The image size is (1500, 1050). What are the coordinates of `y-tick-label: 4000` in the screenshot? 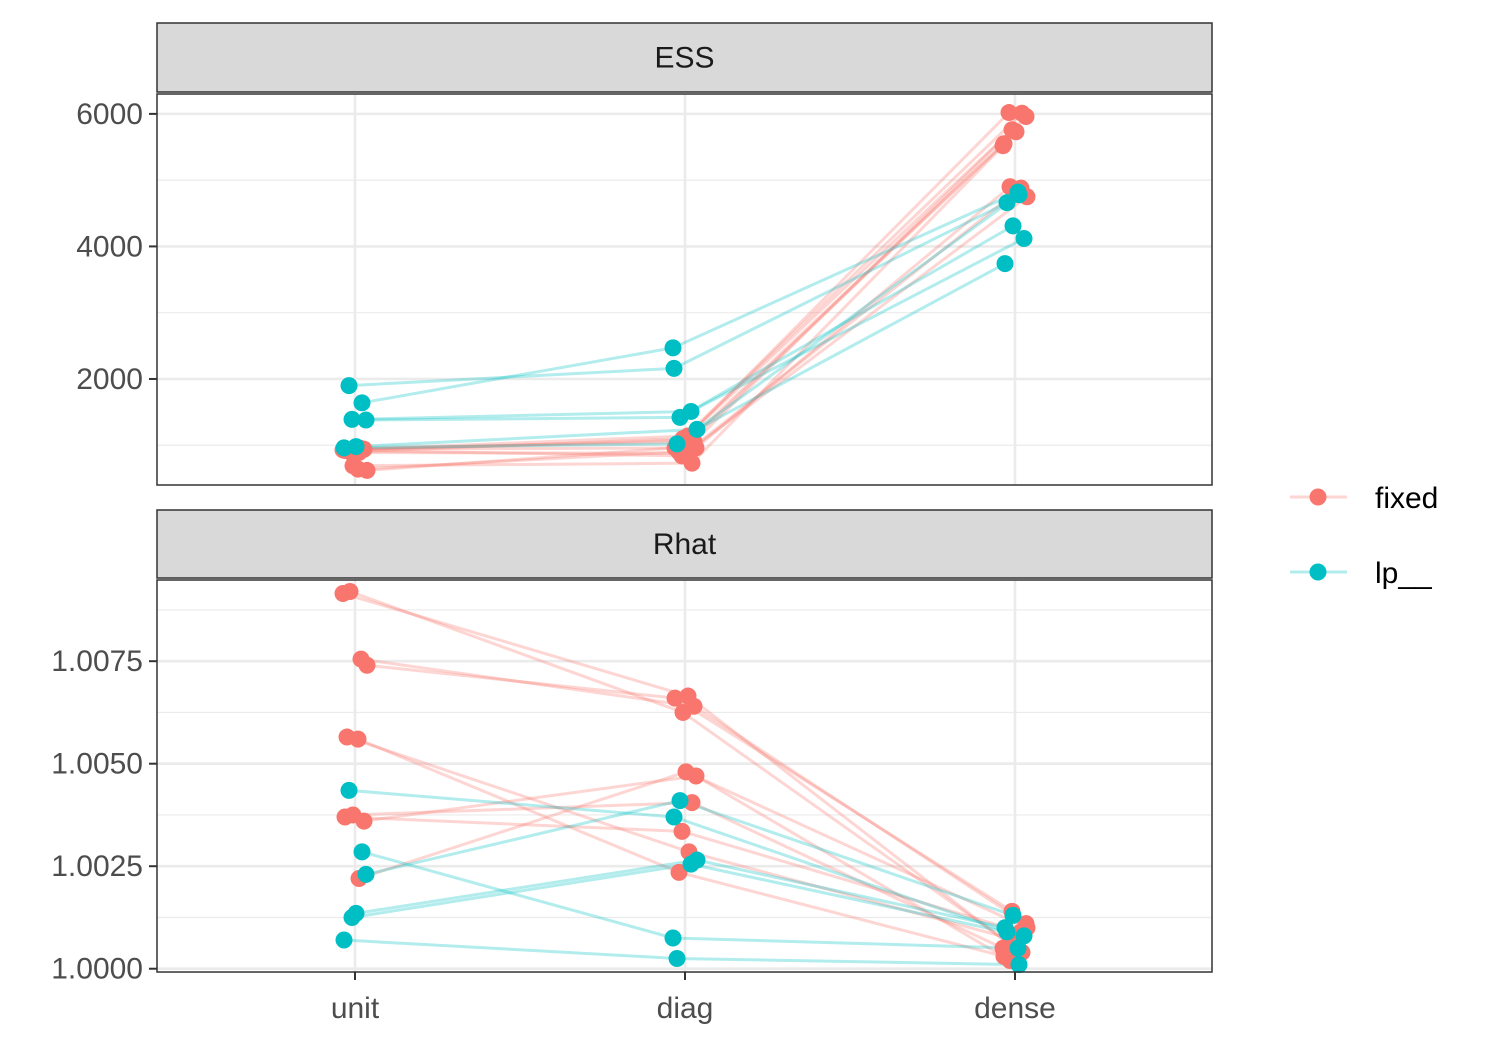 It's located at (109, 246).